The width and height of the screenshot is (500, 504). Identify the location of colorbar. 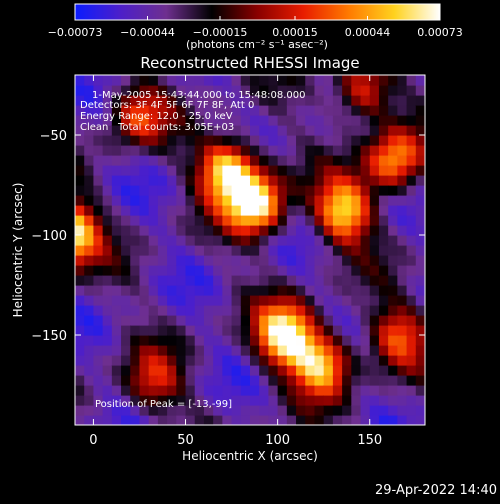
(257, 12).